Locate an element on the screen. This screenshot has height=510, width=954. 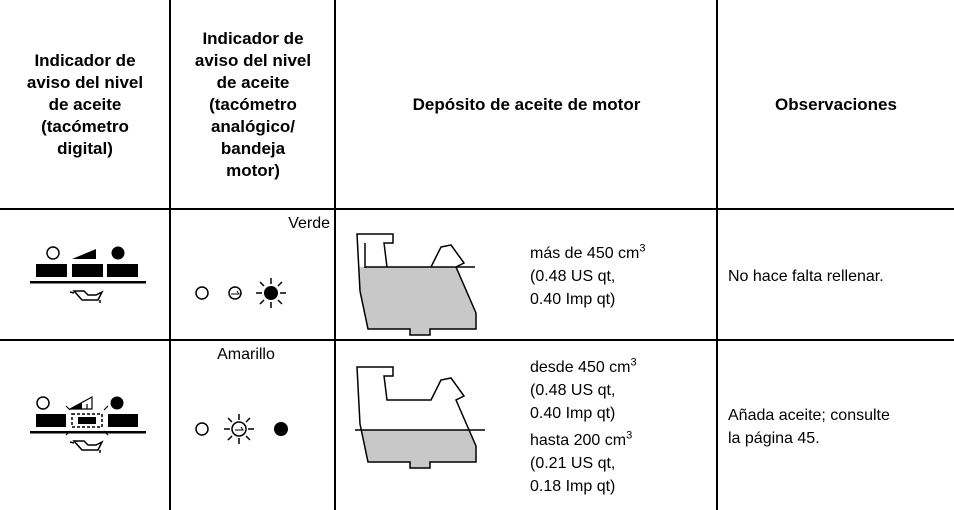
tank-note-line: (0.21 US qt, is located at coordinates (620, 463).